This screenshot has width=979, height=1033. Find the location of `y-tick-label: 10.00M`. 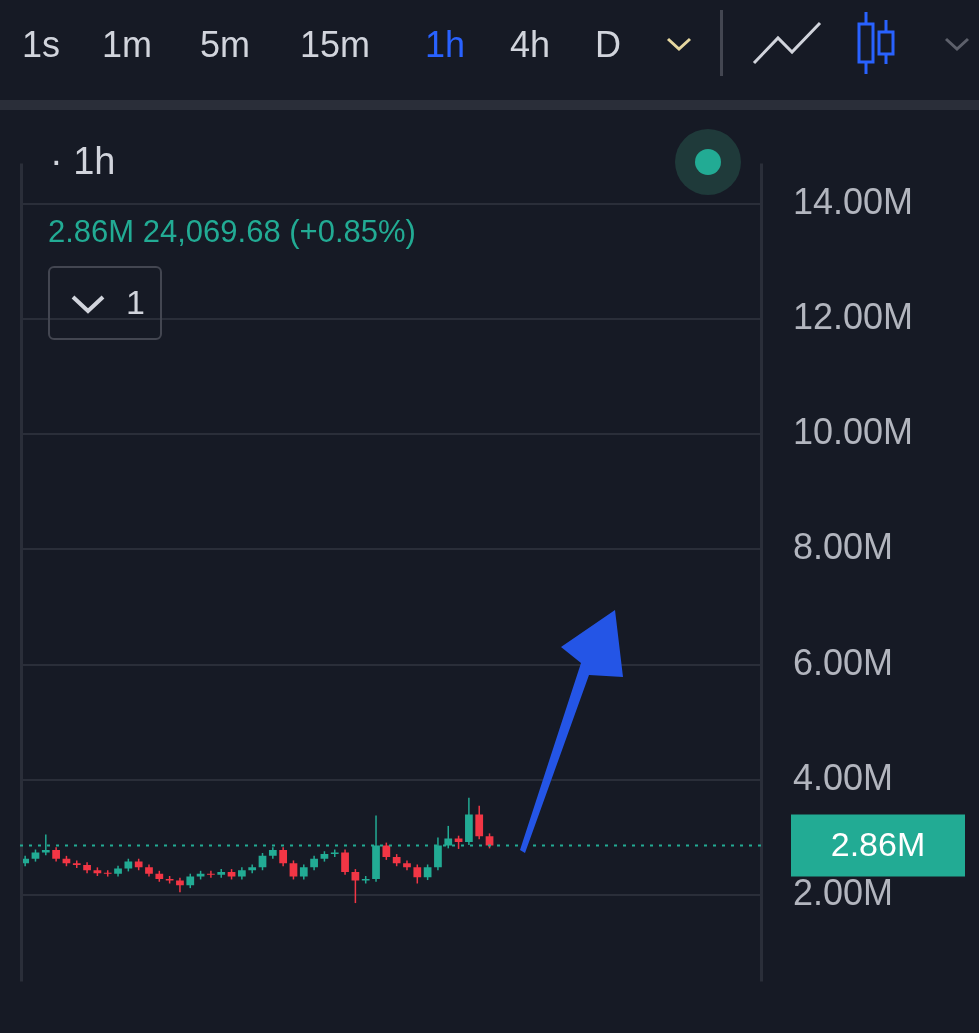

y-tick-label: 10.00M is located at coordinates (853, 432).